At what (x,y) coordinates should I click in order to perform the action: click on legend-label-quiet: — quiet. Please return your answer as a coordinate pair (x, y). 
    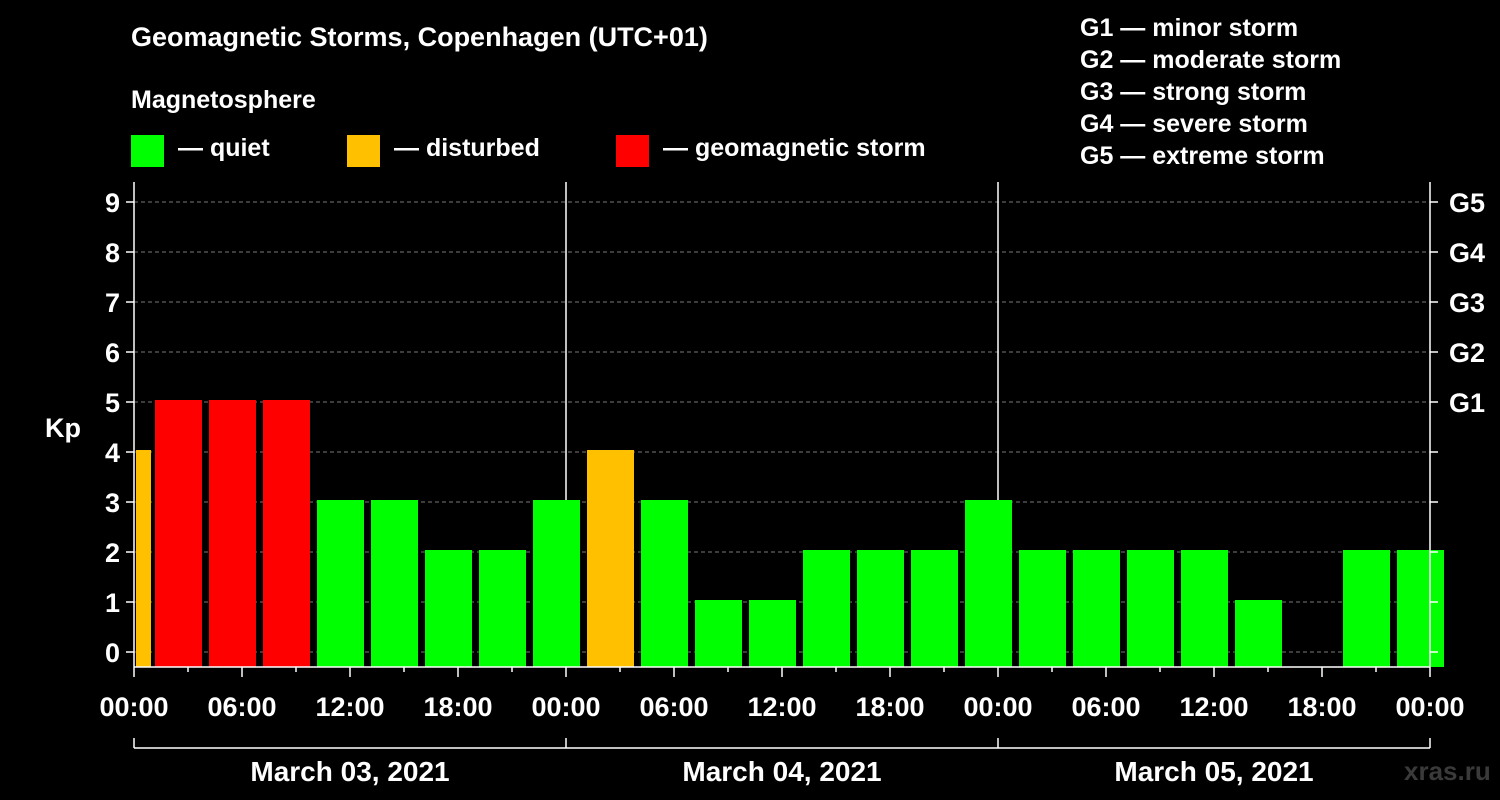
    Looking at the image, I should click on (224, 148).